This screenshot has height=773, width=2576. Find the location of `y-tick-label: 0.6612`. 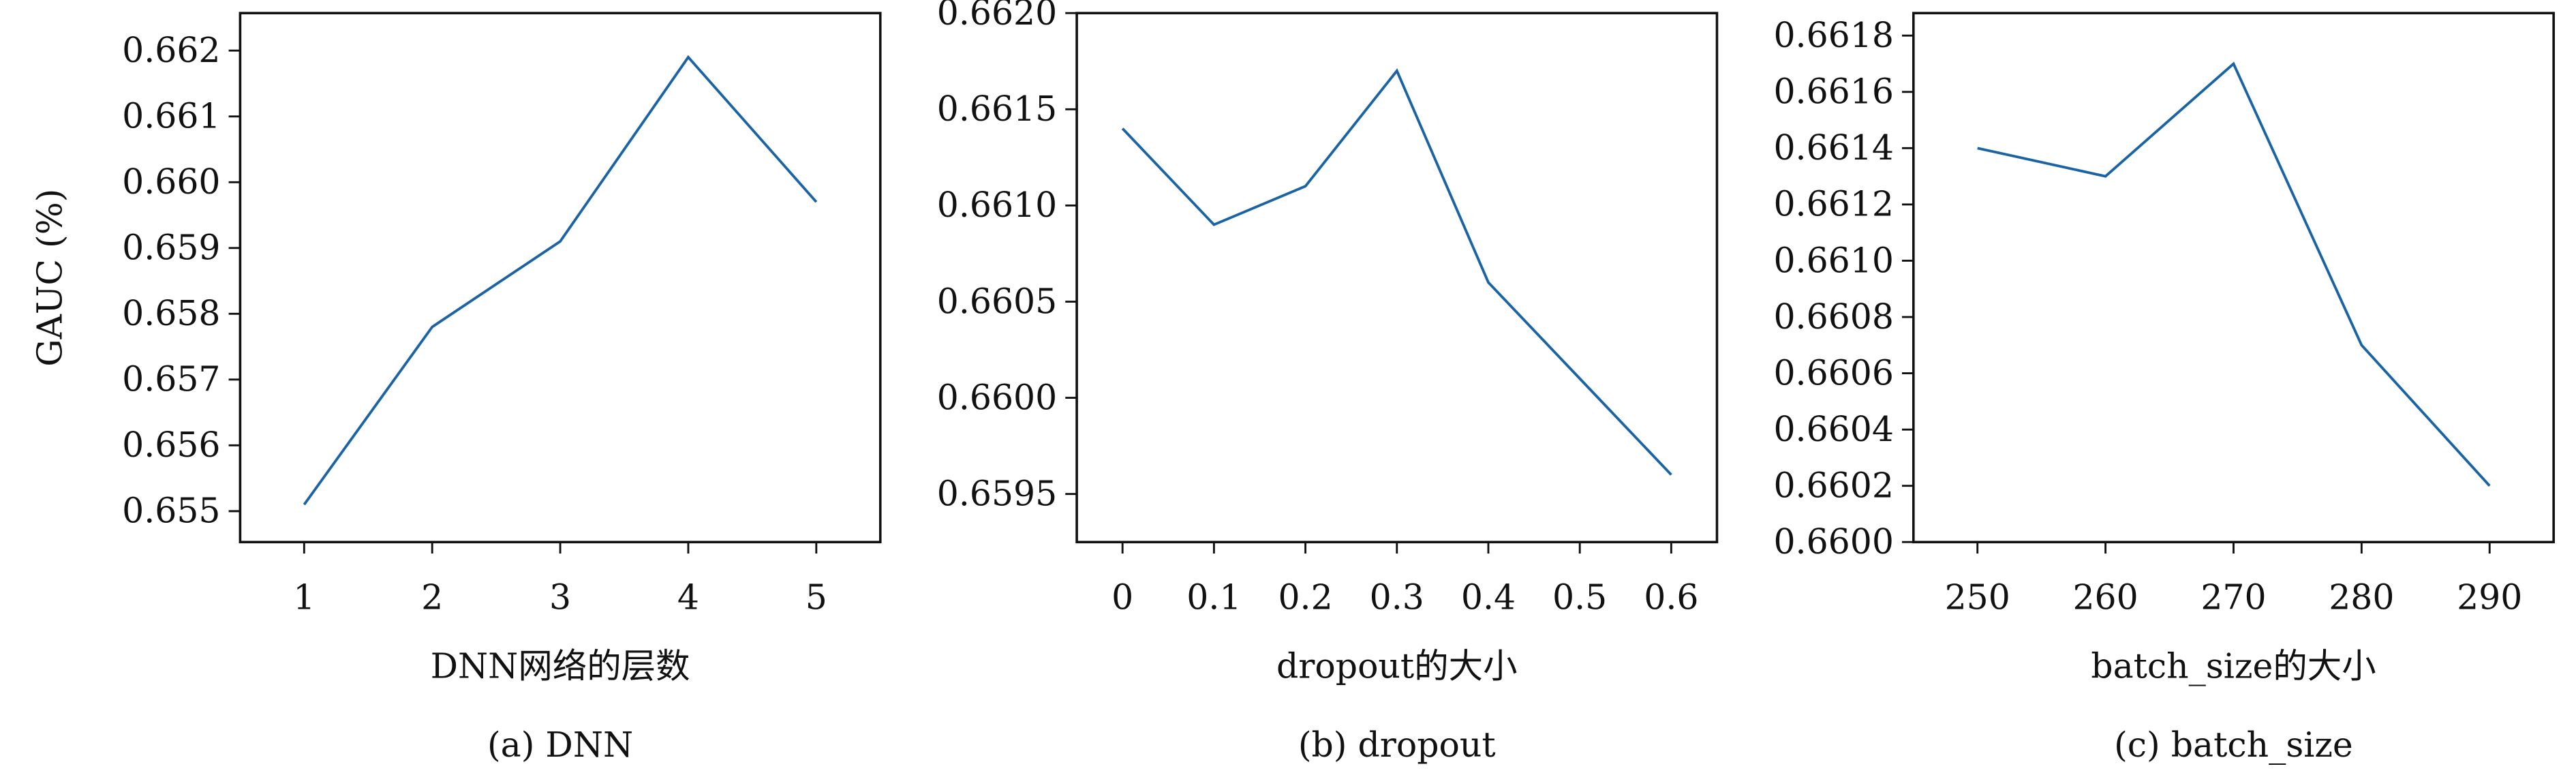

y-tick-label: 0.6612 is located at coordinates (1833, 204).